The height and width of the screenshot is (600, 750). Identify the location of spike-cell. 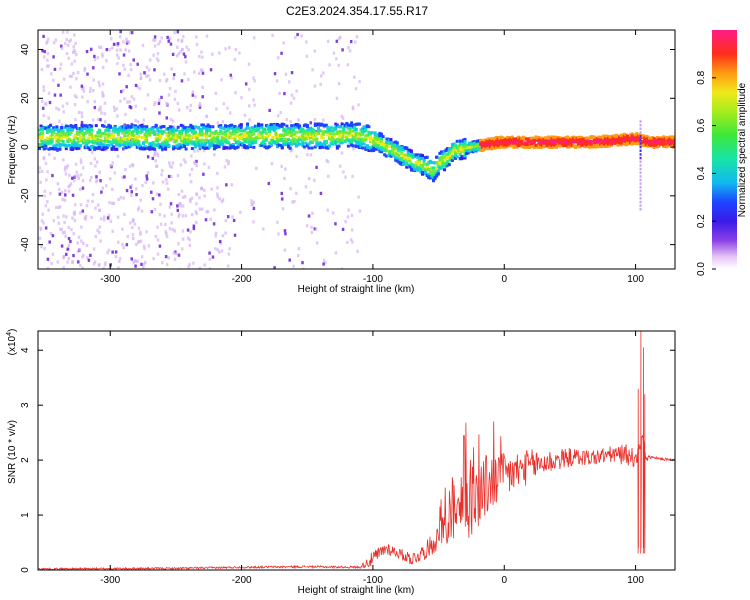
(640, 194).